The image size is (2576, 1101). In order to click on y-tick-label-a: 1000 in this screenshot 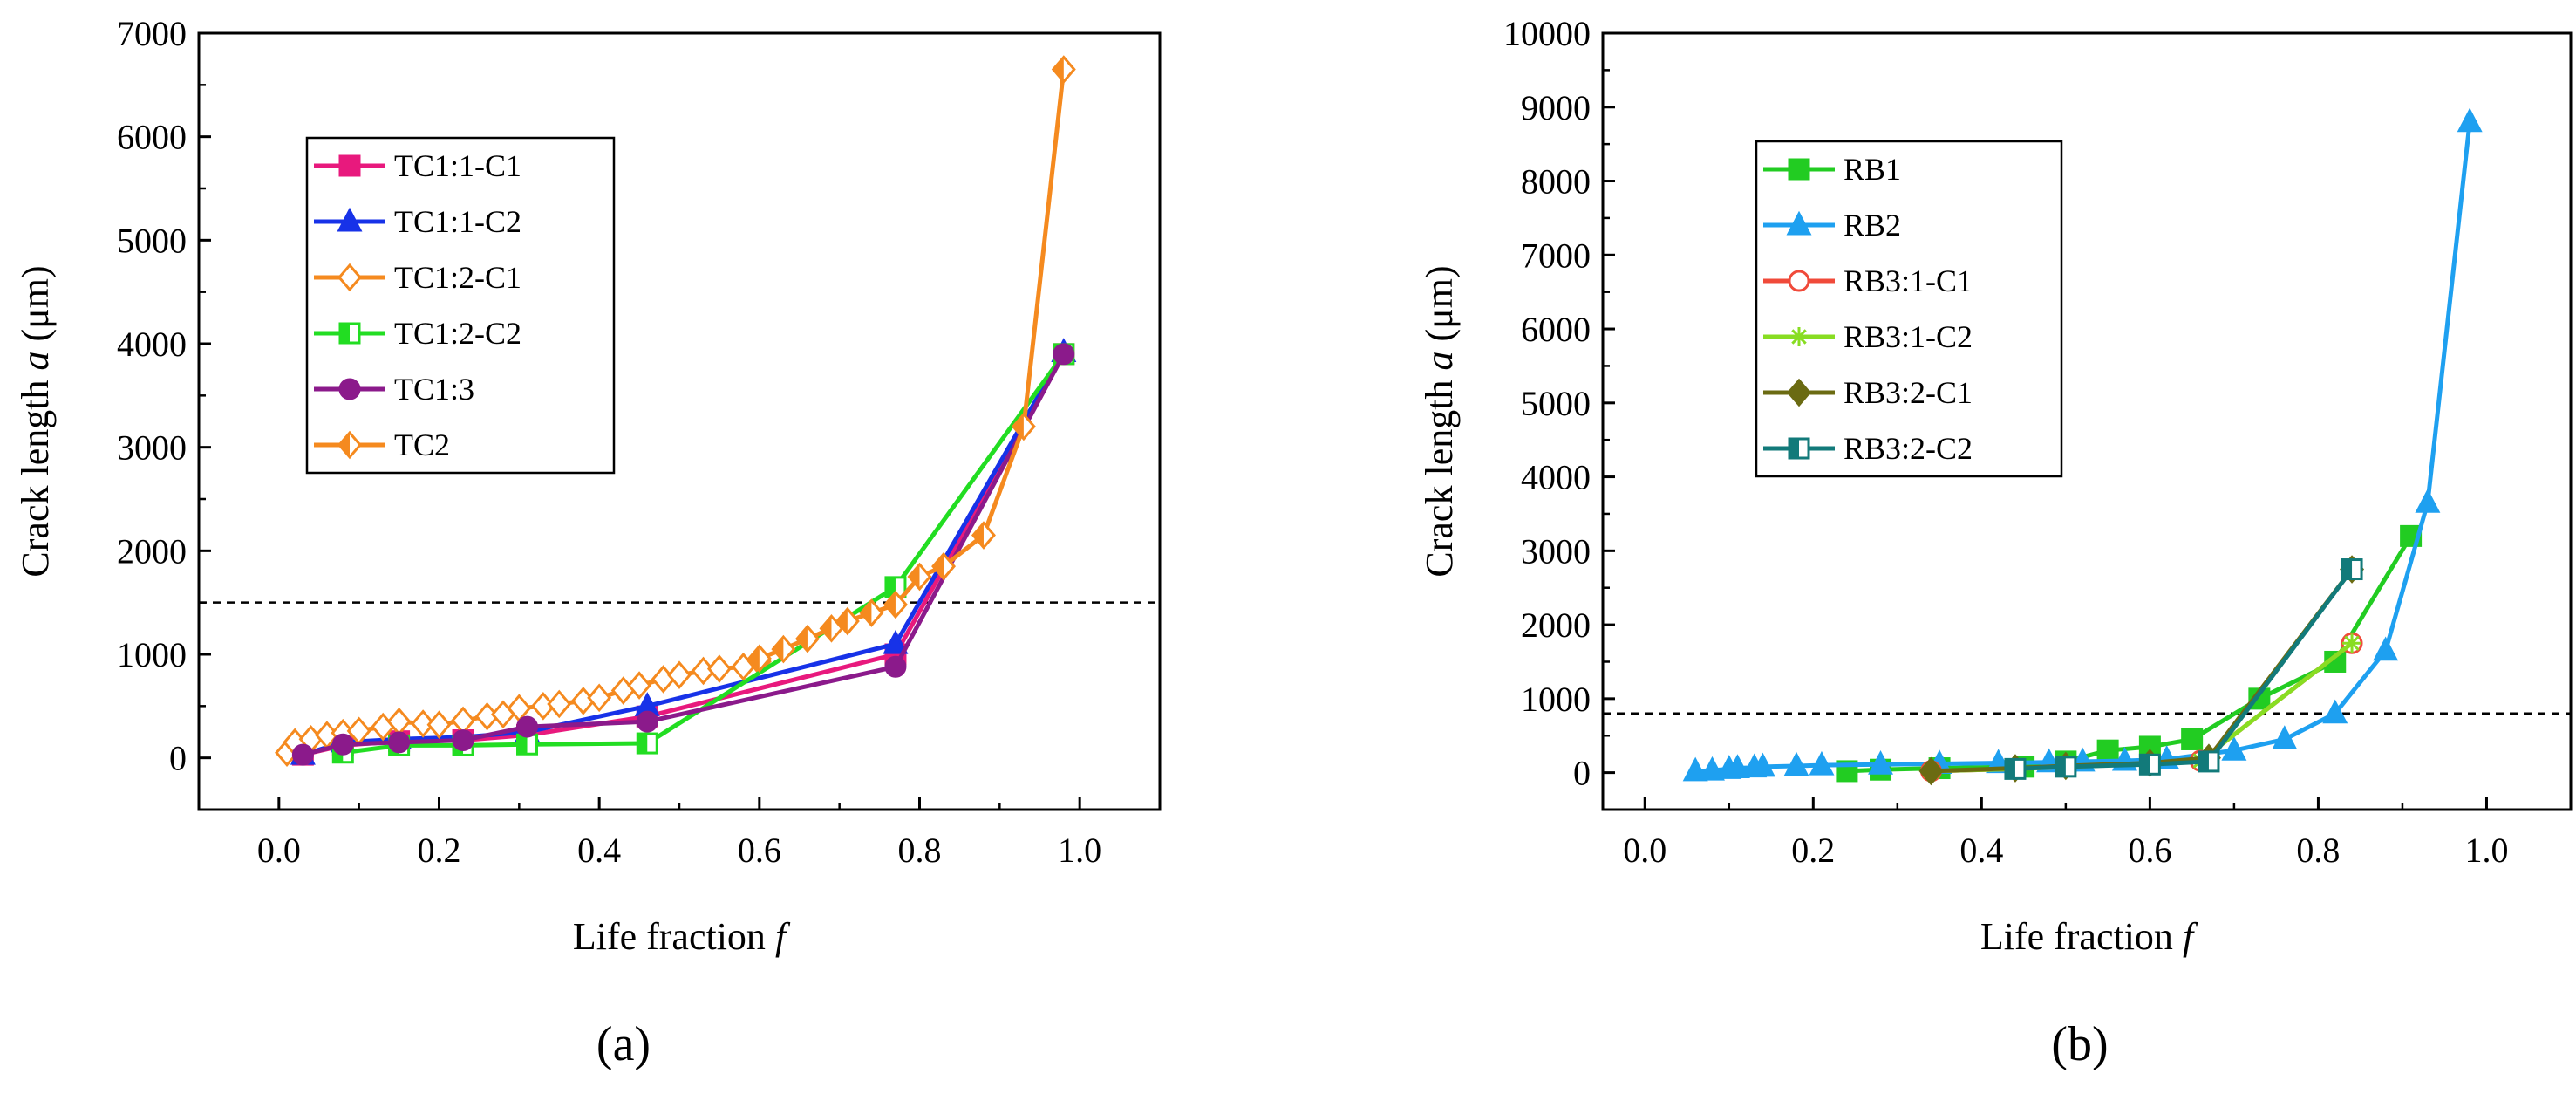, I will do `click(152, 654)`.